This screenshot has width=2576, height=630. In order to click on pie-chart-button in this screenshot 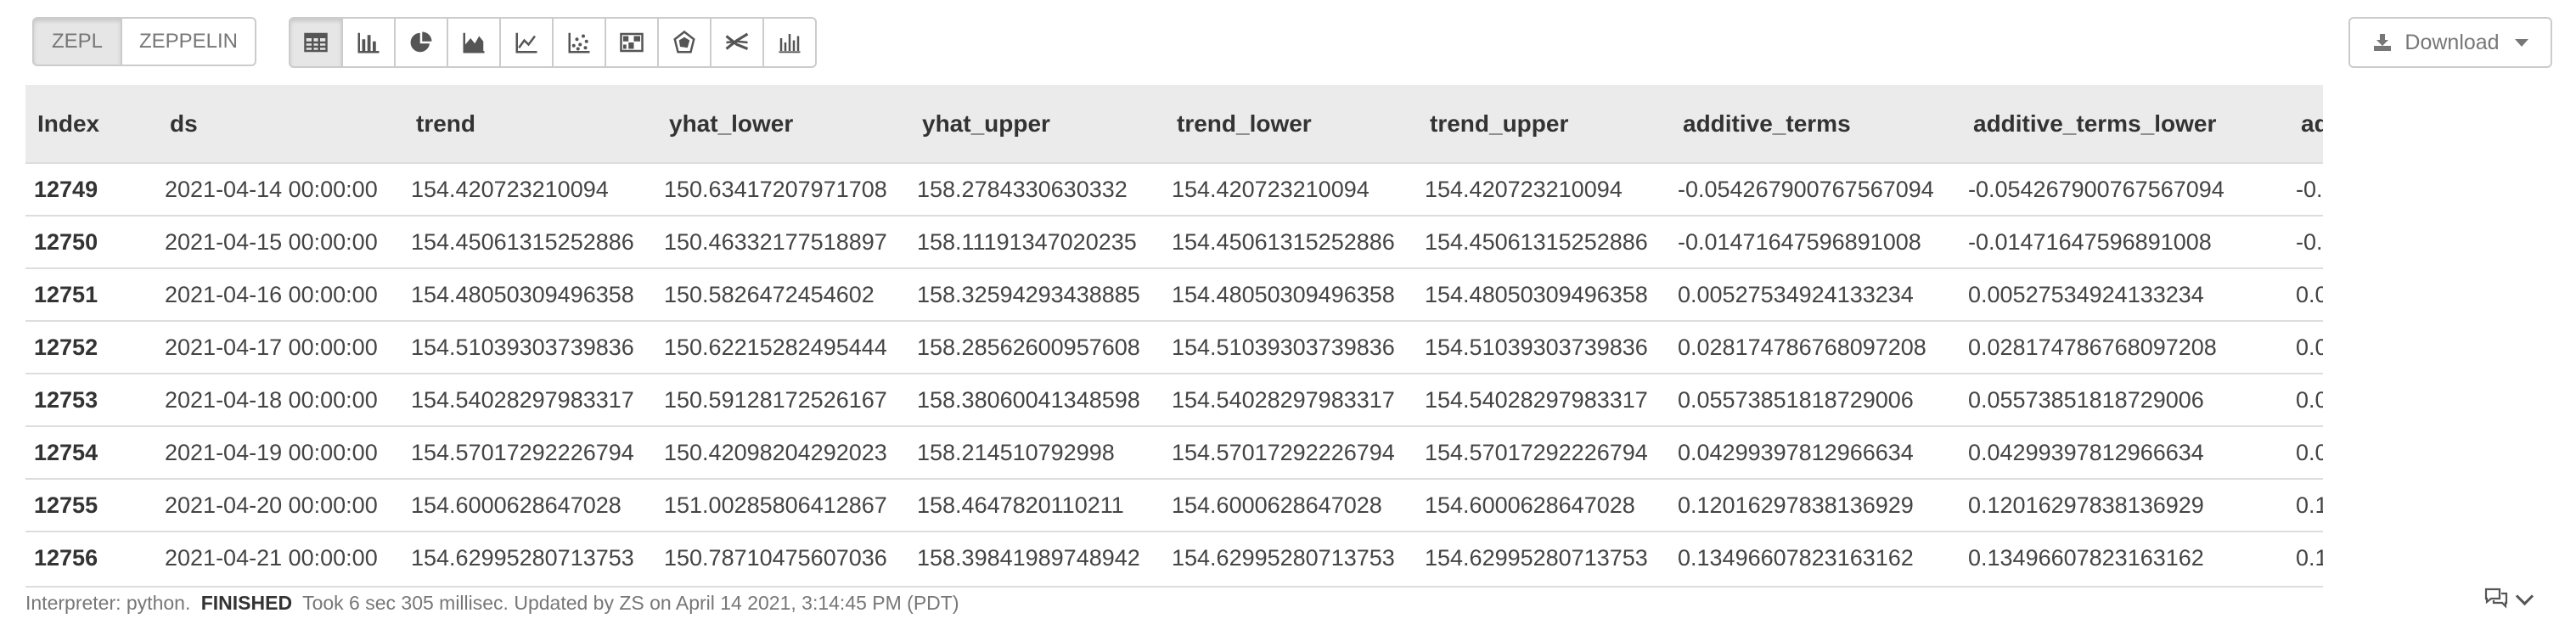, I will do `click(421, 42)`.